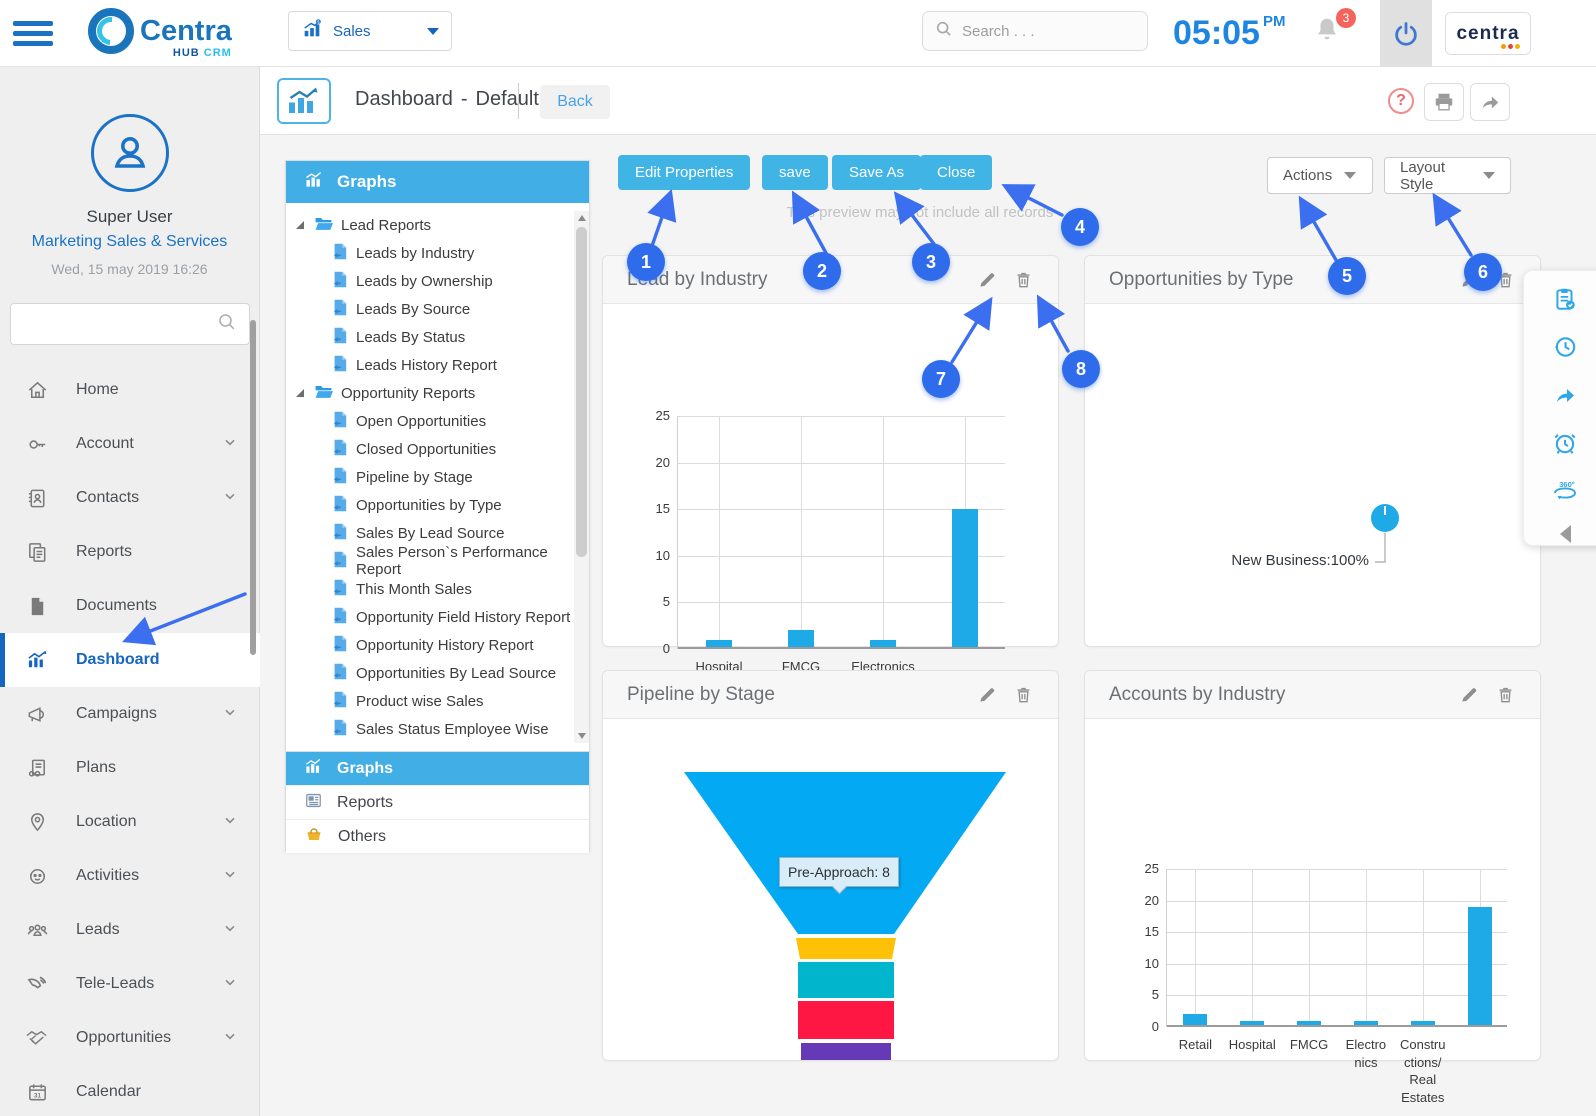 The width and height of the screenshot is (1596, 1116). Describe the element at coordinates (437, 281) in the screenshot. I see `tree-item: Leads by Ownership` at that location.